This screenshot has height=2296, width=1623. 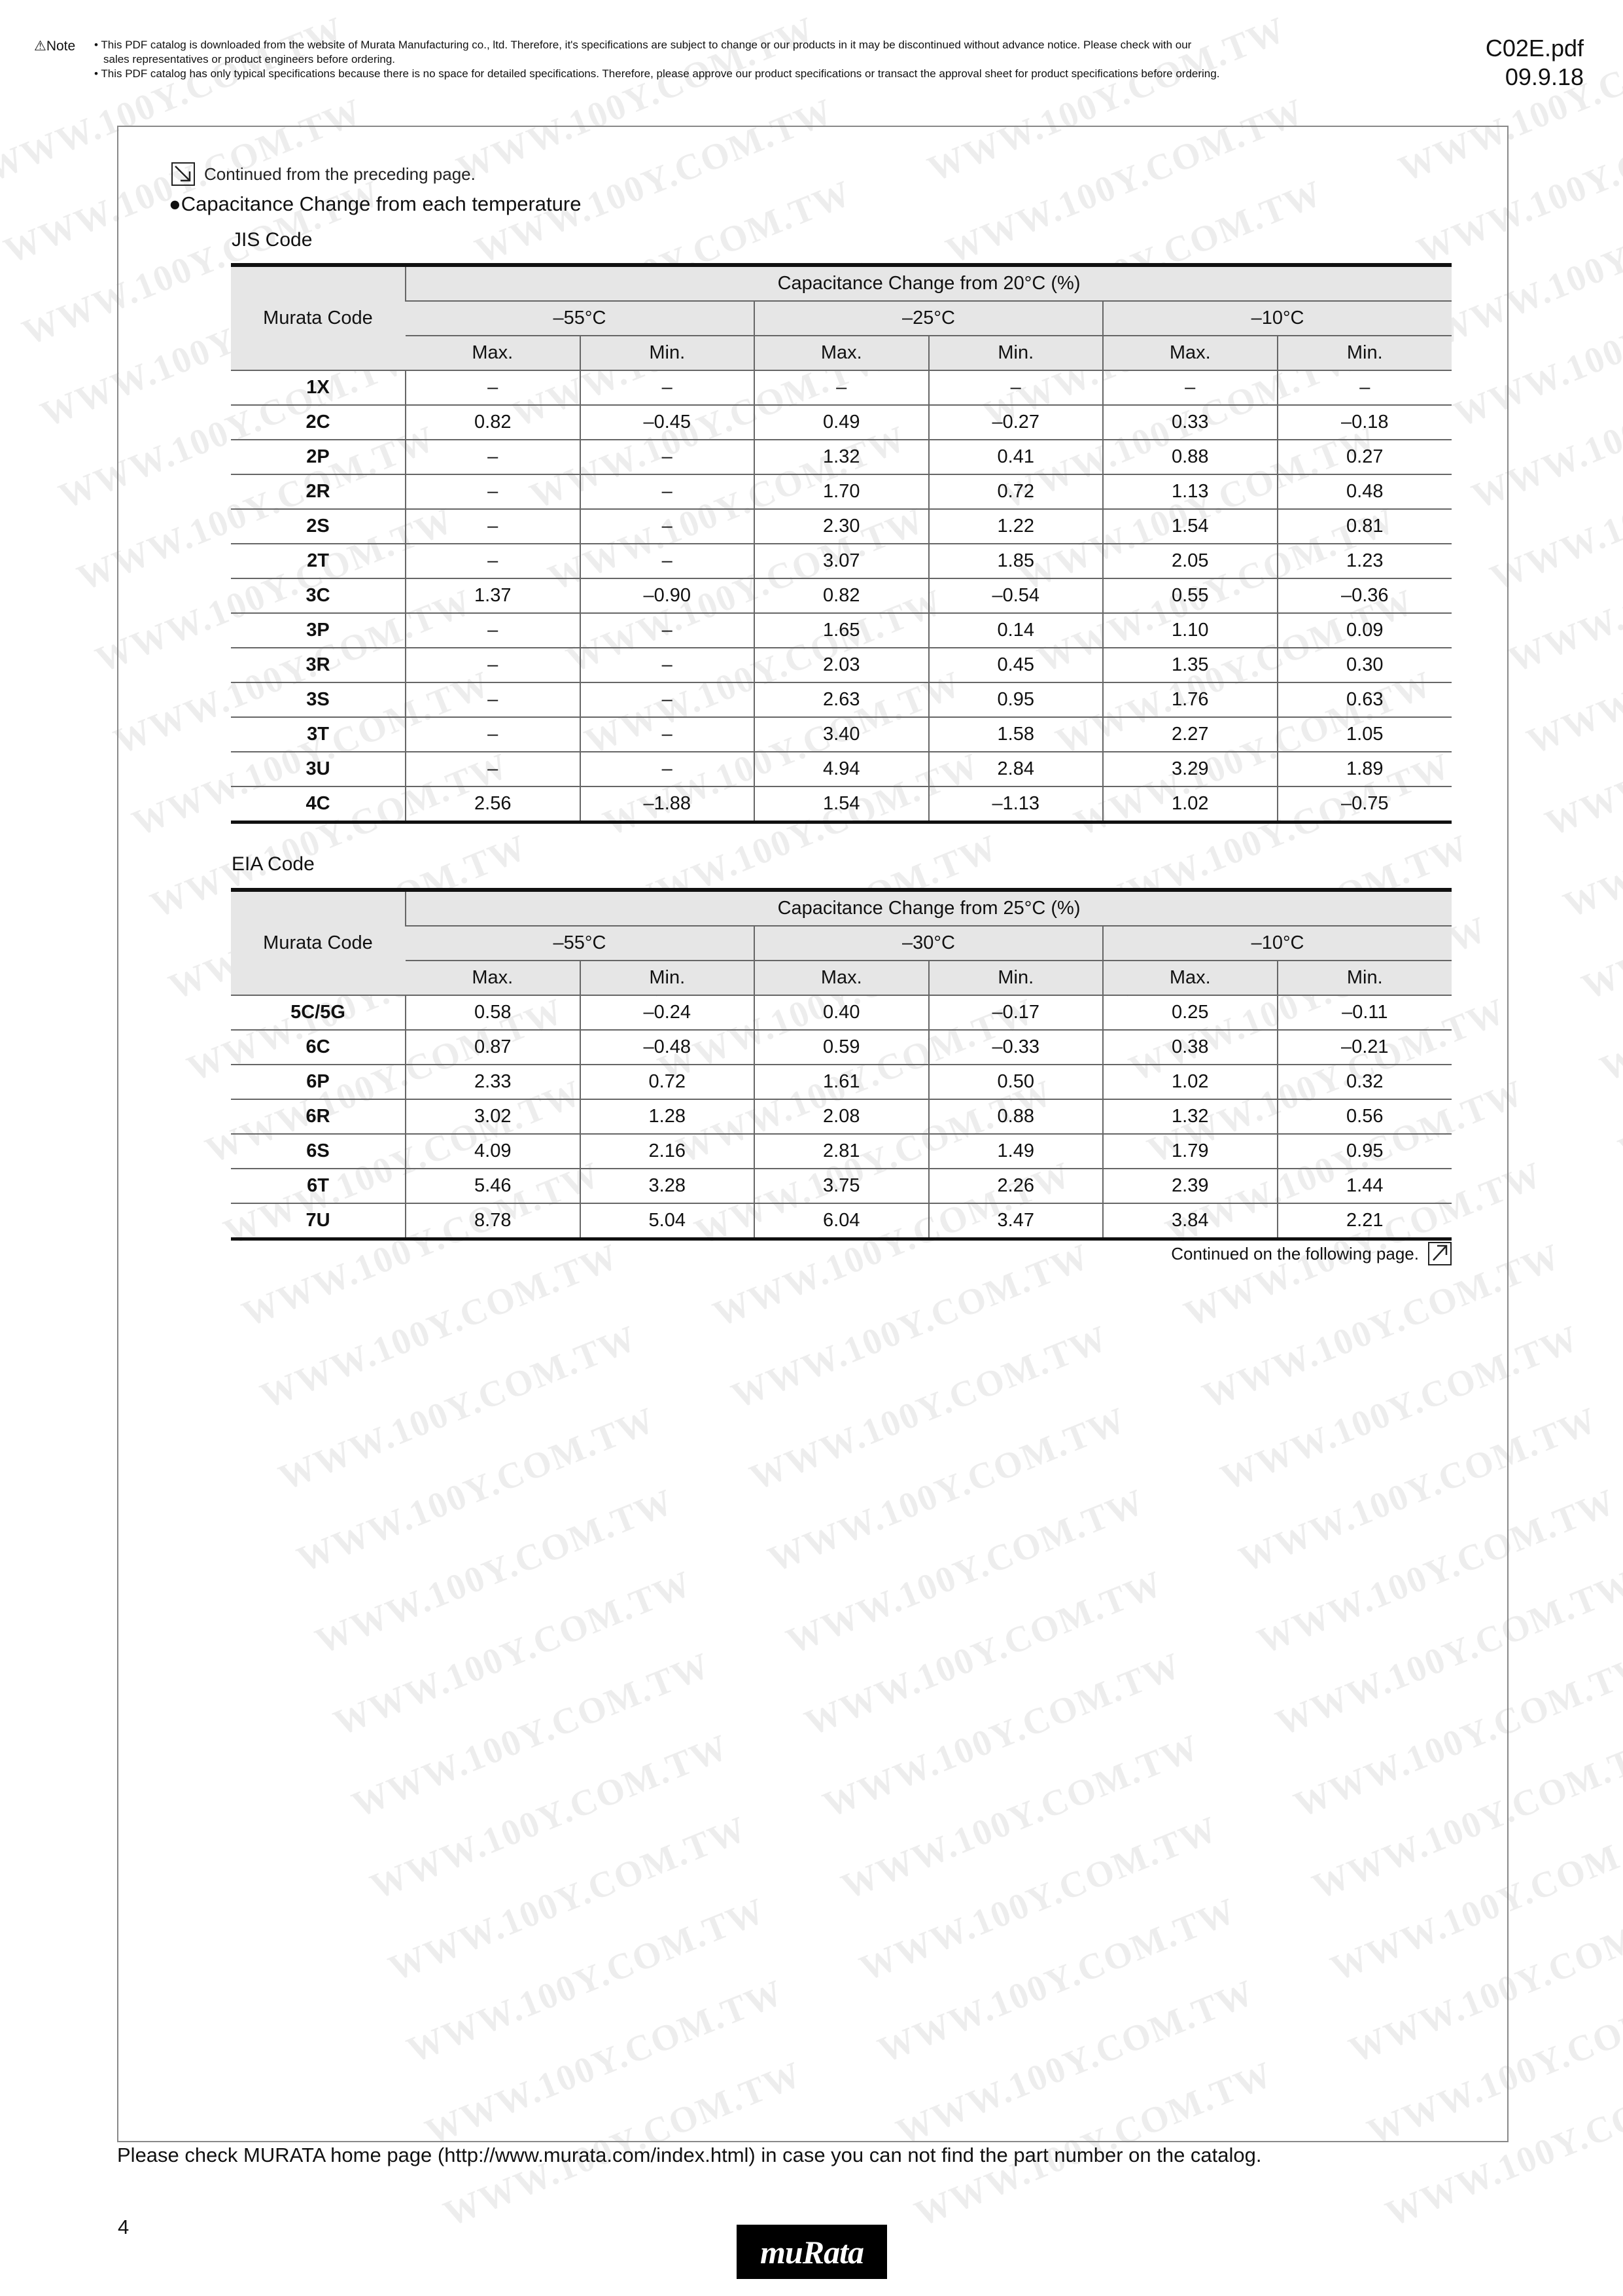 I want to click on group-header: Capacitance Change from 25°C (%), so click(x=928, y=908).